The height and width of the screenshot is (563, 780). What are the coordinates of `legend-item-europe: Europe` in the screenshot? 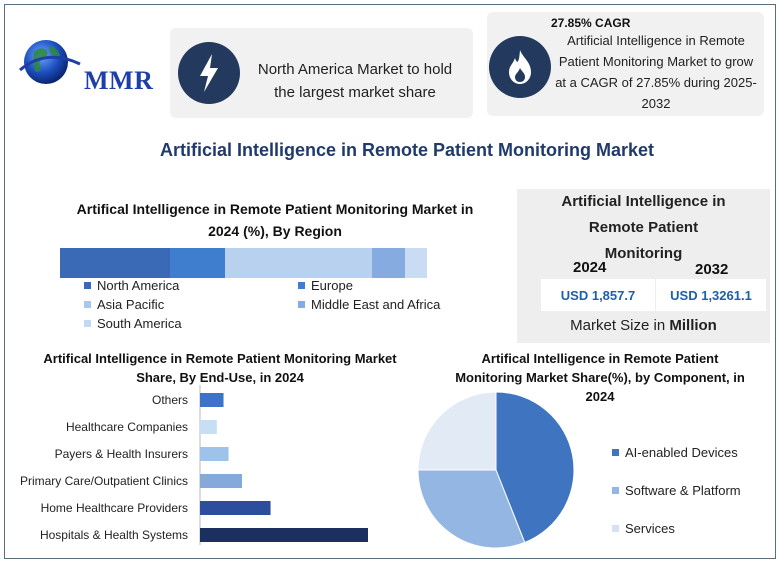 It's located at (325, 285).